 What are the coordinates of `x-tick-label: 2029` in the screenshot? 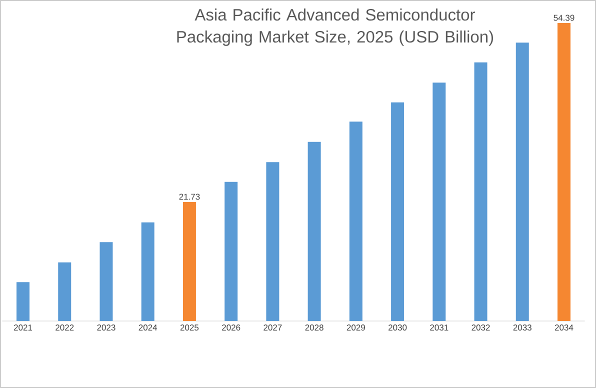 It's located at (355, 327).